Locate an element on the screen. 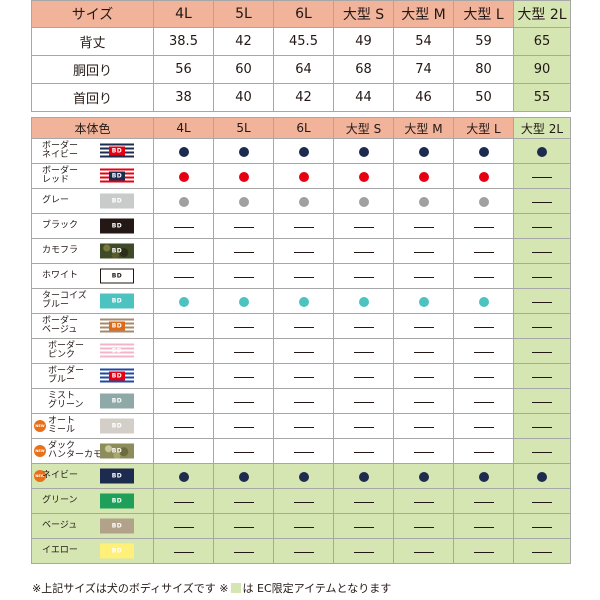  color-row: ターコイズ ブルー BD is located at coordinates (301, 301).